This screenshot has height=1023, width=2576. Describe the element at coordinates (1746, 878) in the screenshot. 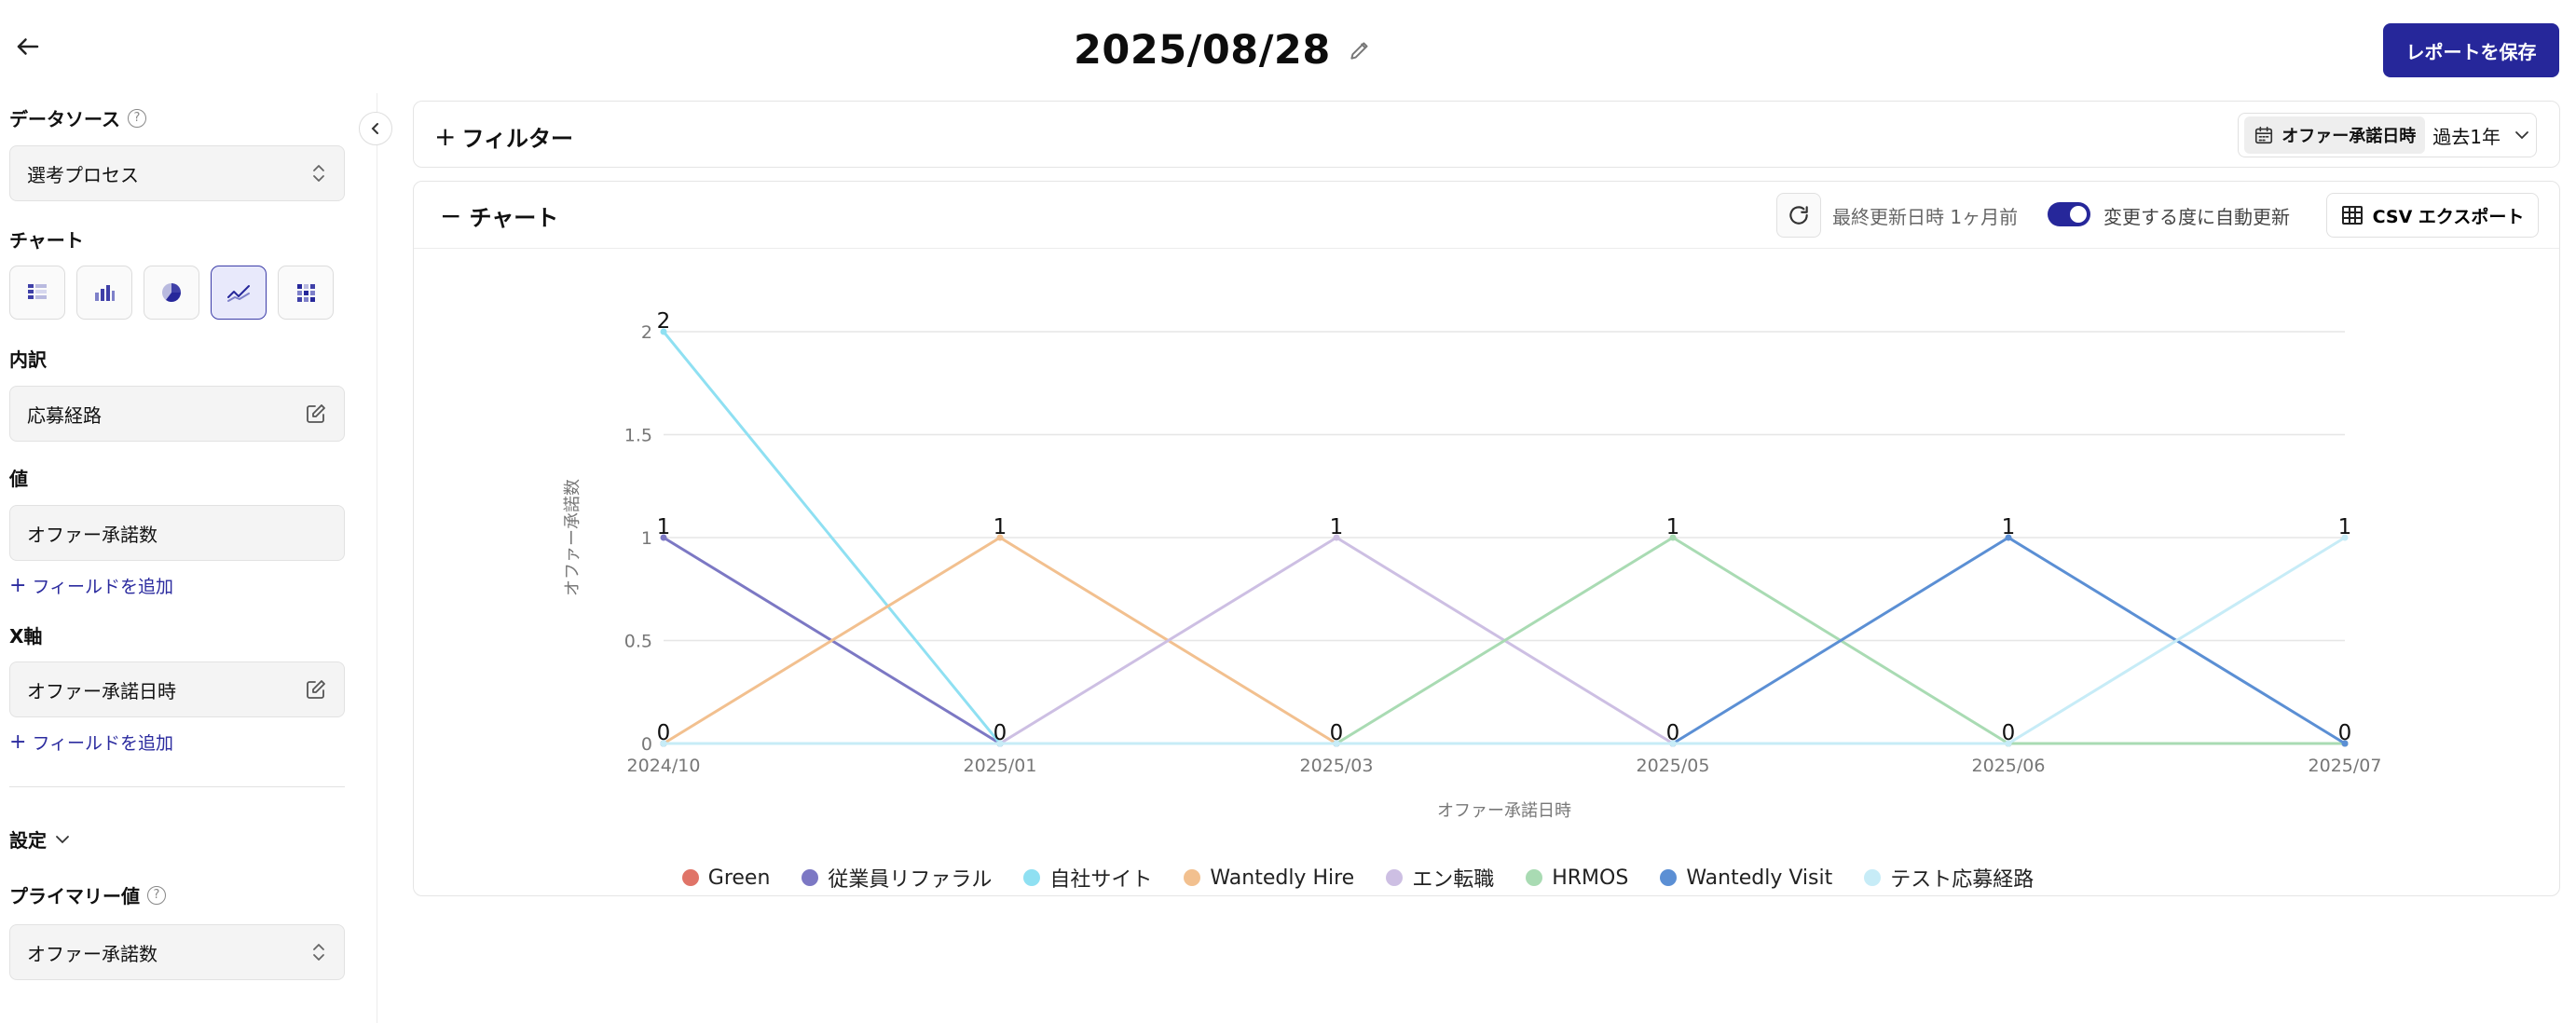

I see `legend-item: Wantedly Visit` at that location.